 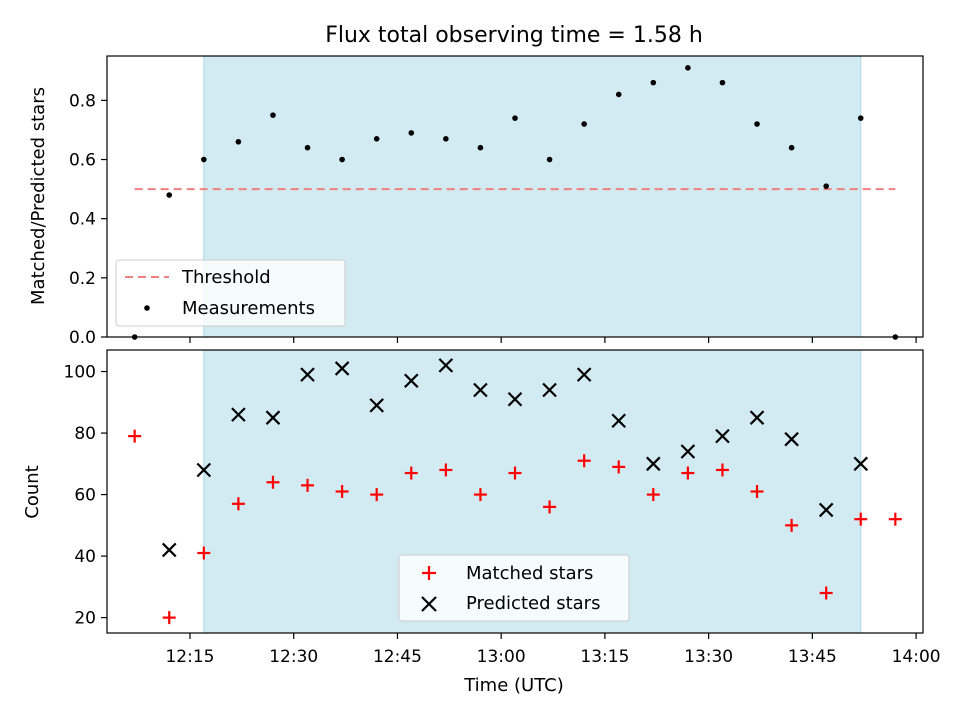 I want to click on bottom-y-axis-label: Count, so click(x=32, y=491).